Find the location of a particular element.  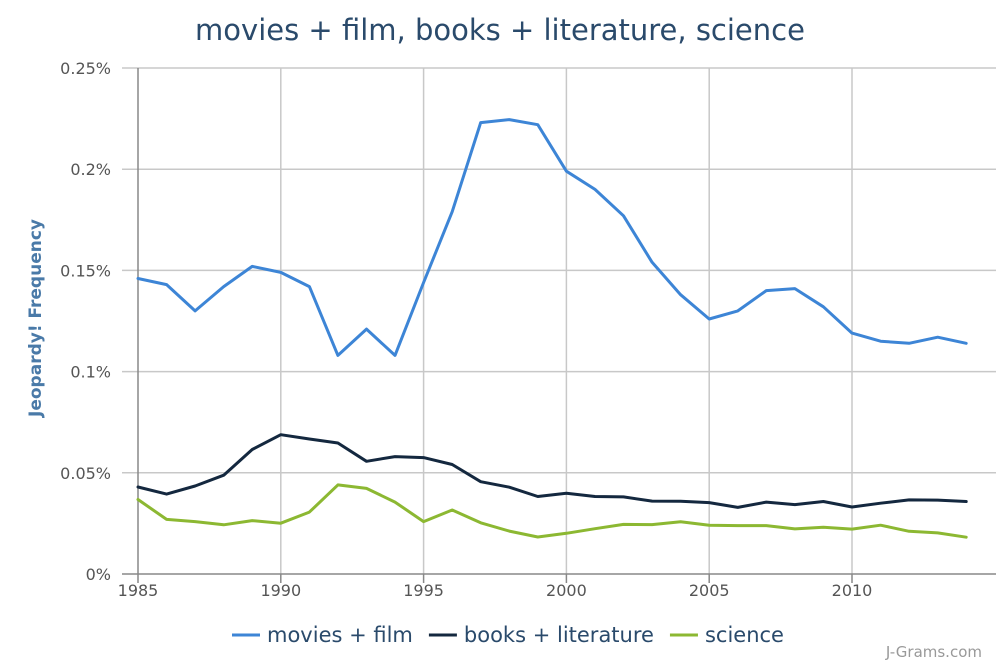

legend: movies + film books + literature science is located at coordinates (508, 635).